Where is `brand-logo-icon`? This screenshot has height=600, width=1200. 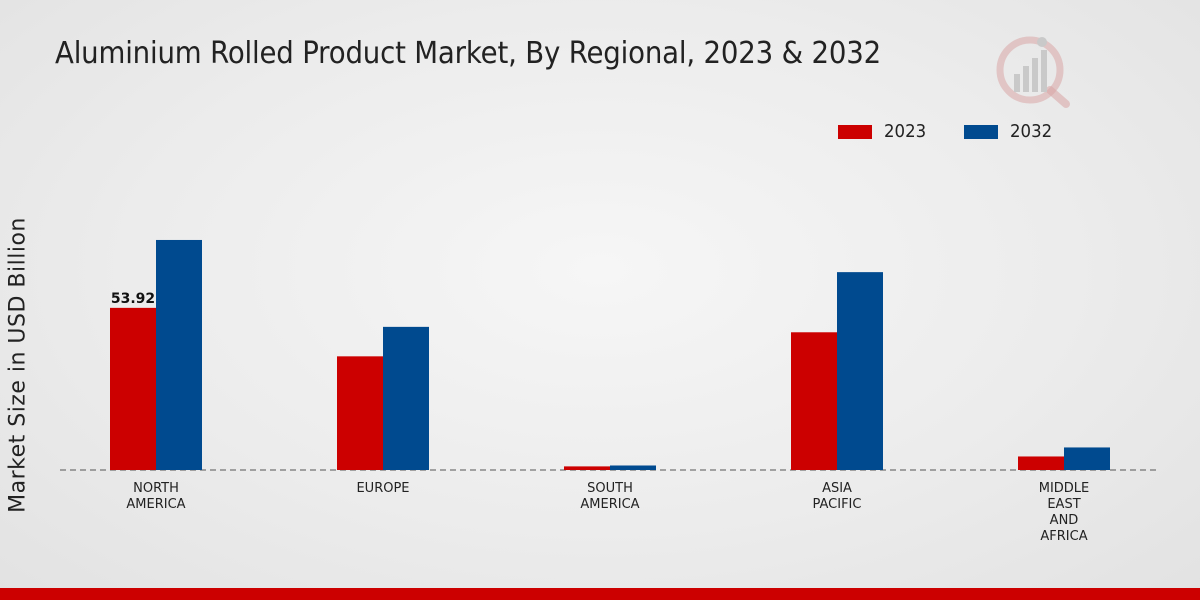
brand-logo-icon is located at coordinates (1033, 72).